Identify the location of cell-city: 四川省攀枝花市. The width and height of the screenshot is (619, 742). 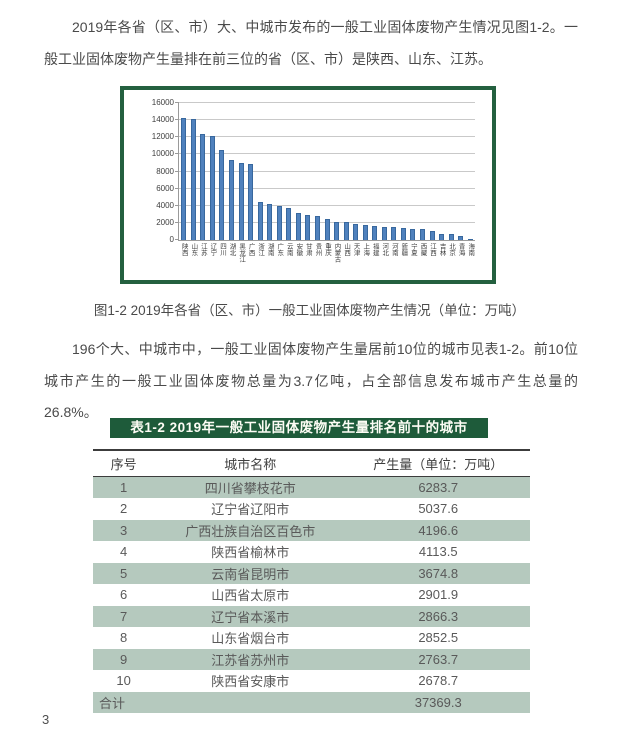
(250, 488).